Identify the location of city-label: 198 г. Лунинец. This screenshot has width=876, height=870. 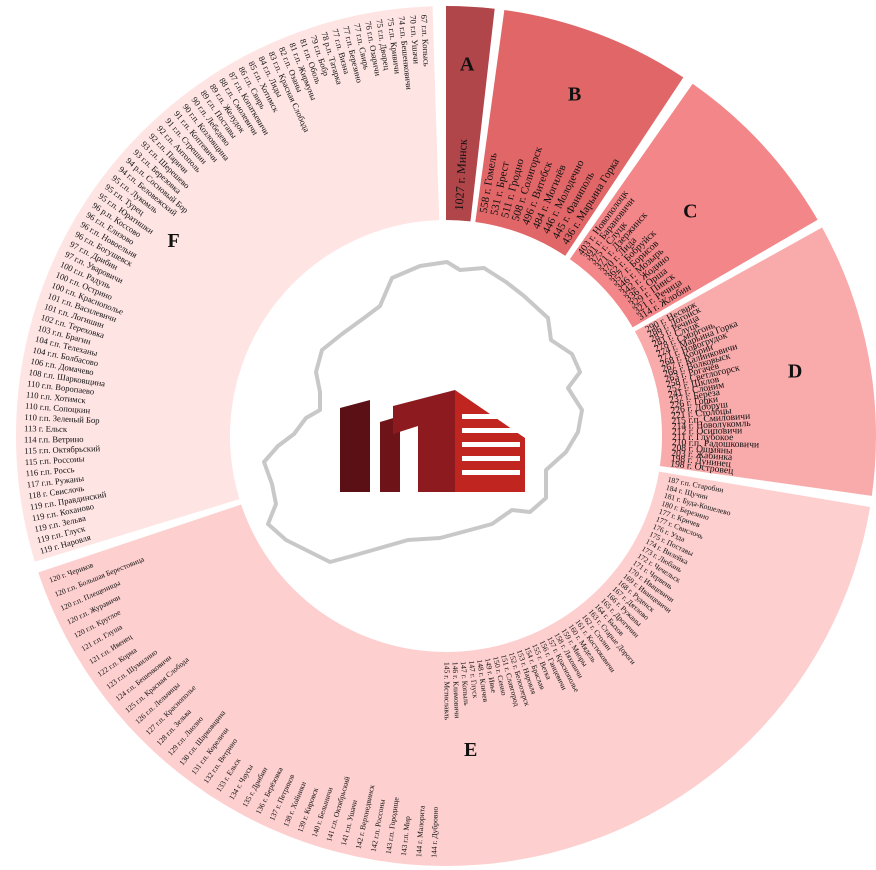
(700, 461).